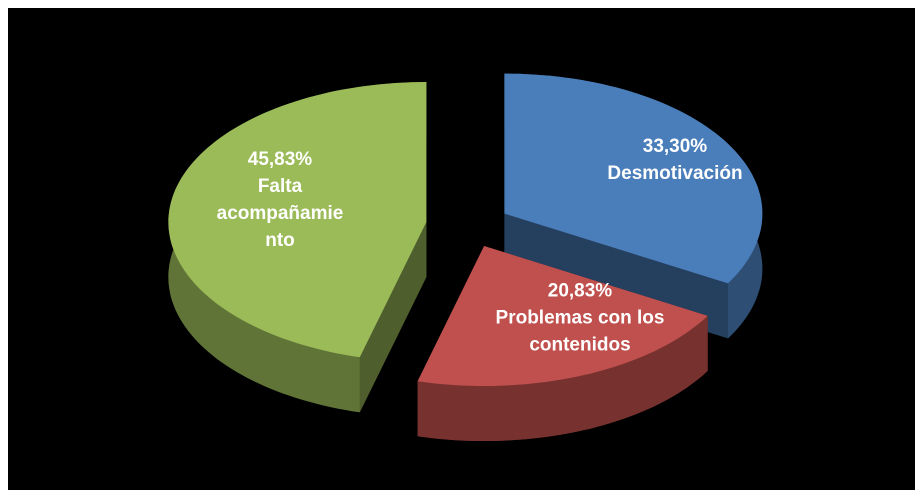 The image size is (923, 498). I want to click on slice-label: 20,83% Problemas con los contenidos, so click(580, 318).